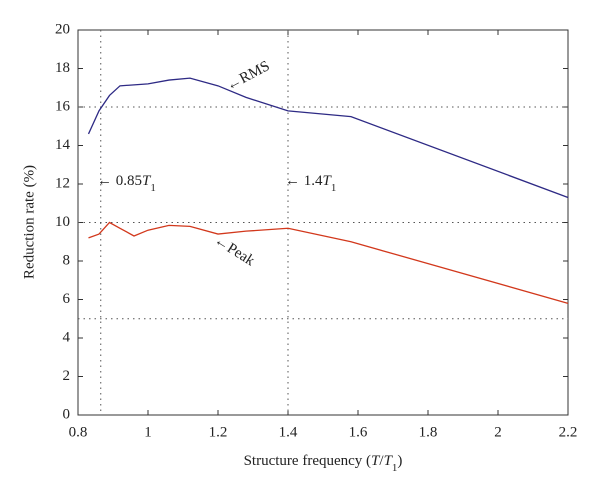  What do you see at coordinates (63, 145) in the screenshot?
I see `y-tick-label: 14` at bounding box center [63, 145].